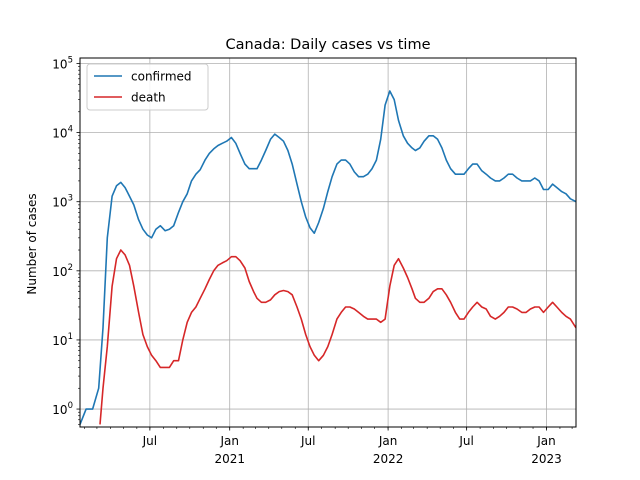 This screenshot has height=480, width=640. I want to click on y-tick-label: 10⁵, so click(62, 63).